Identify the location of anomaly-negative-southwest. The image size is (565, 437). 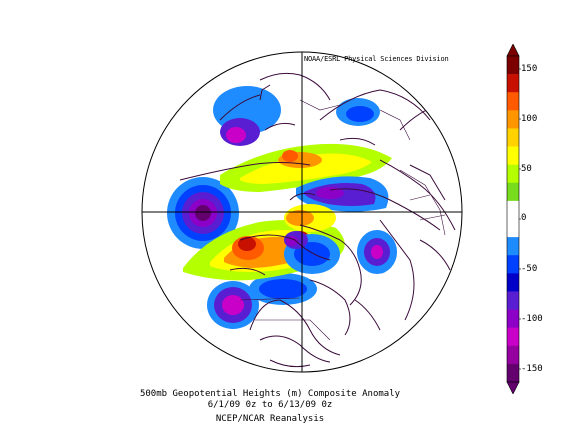
(262, 301).